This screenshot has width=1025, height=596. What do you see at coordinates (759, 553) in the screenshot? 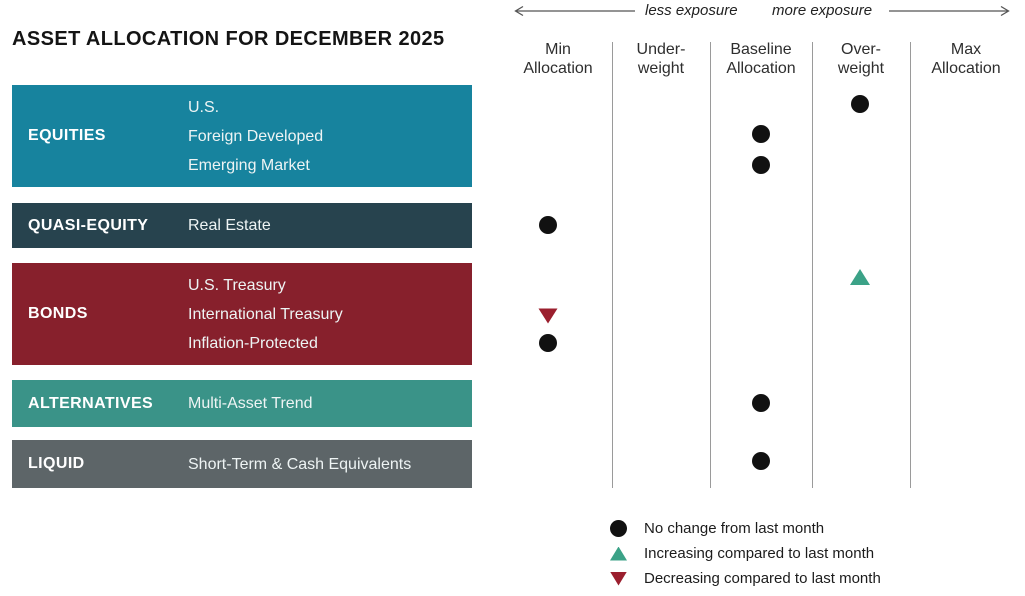
I see `legend-label: Increasing compared to last month` at bounding box center [759, 553].